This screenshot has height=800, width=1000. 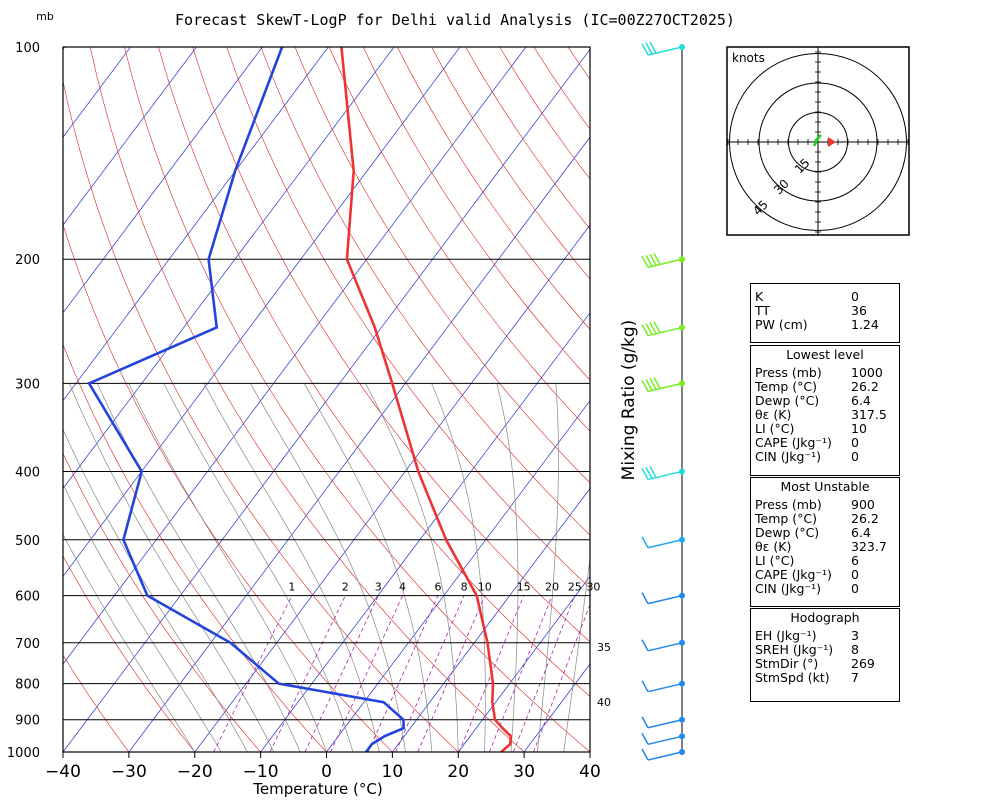 I want to click on temperature-tick-label: 0, so click(x=326, y=772).